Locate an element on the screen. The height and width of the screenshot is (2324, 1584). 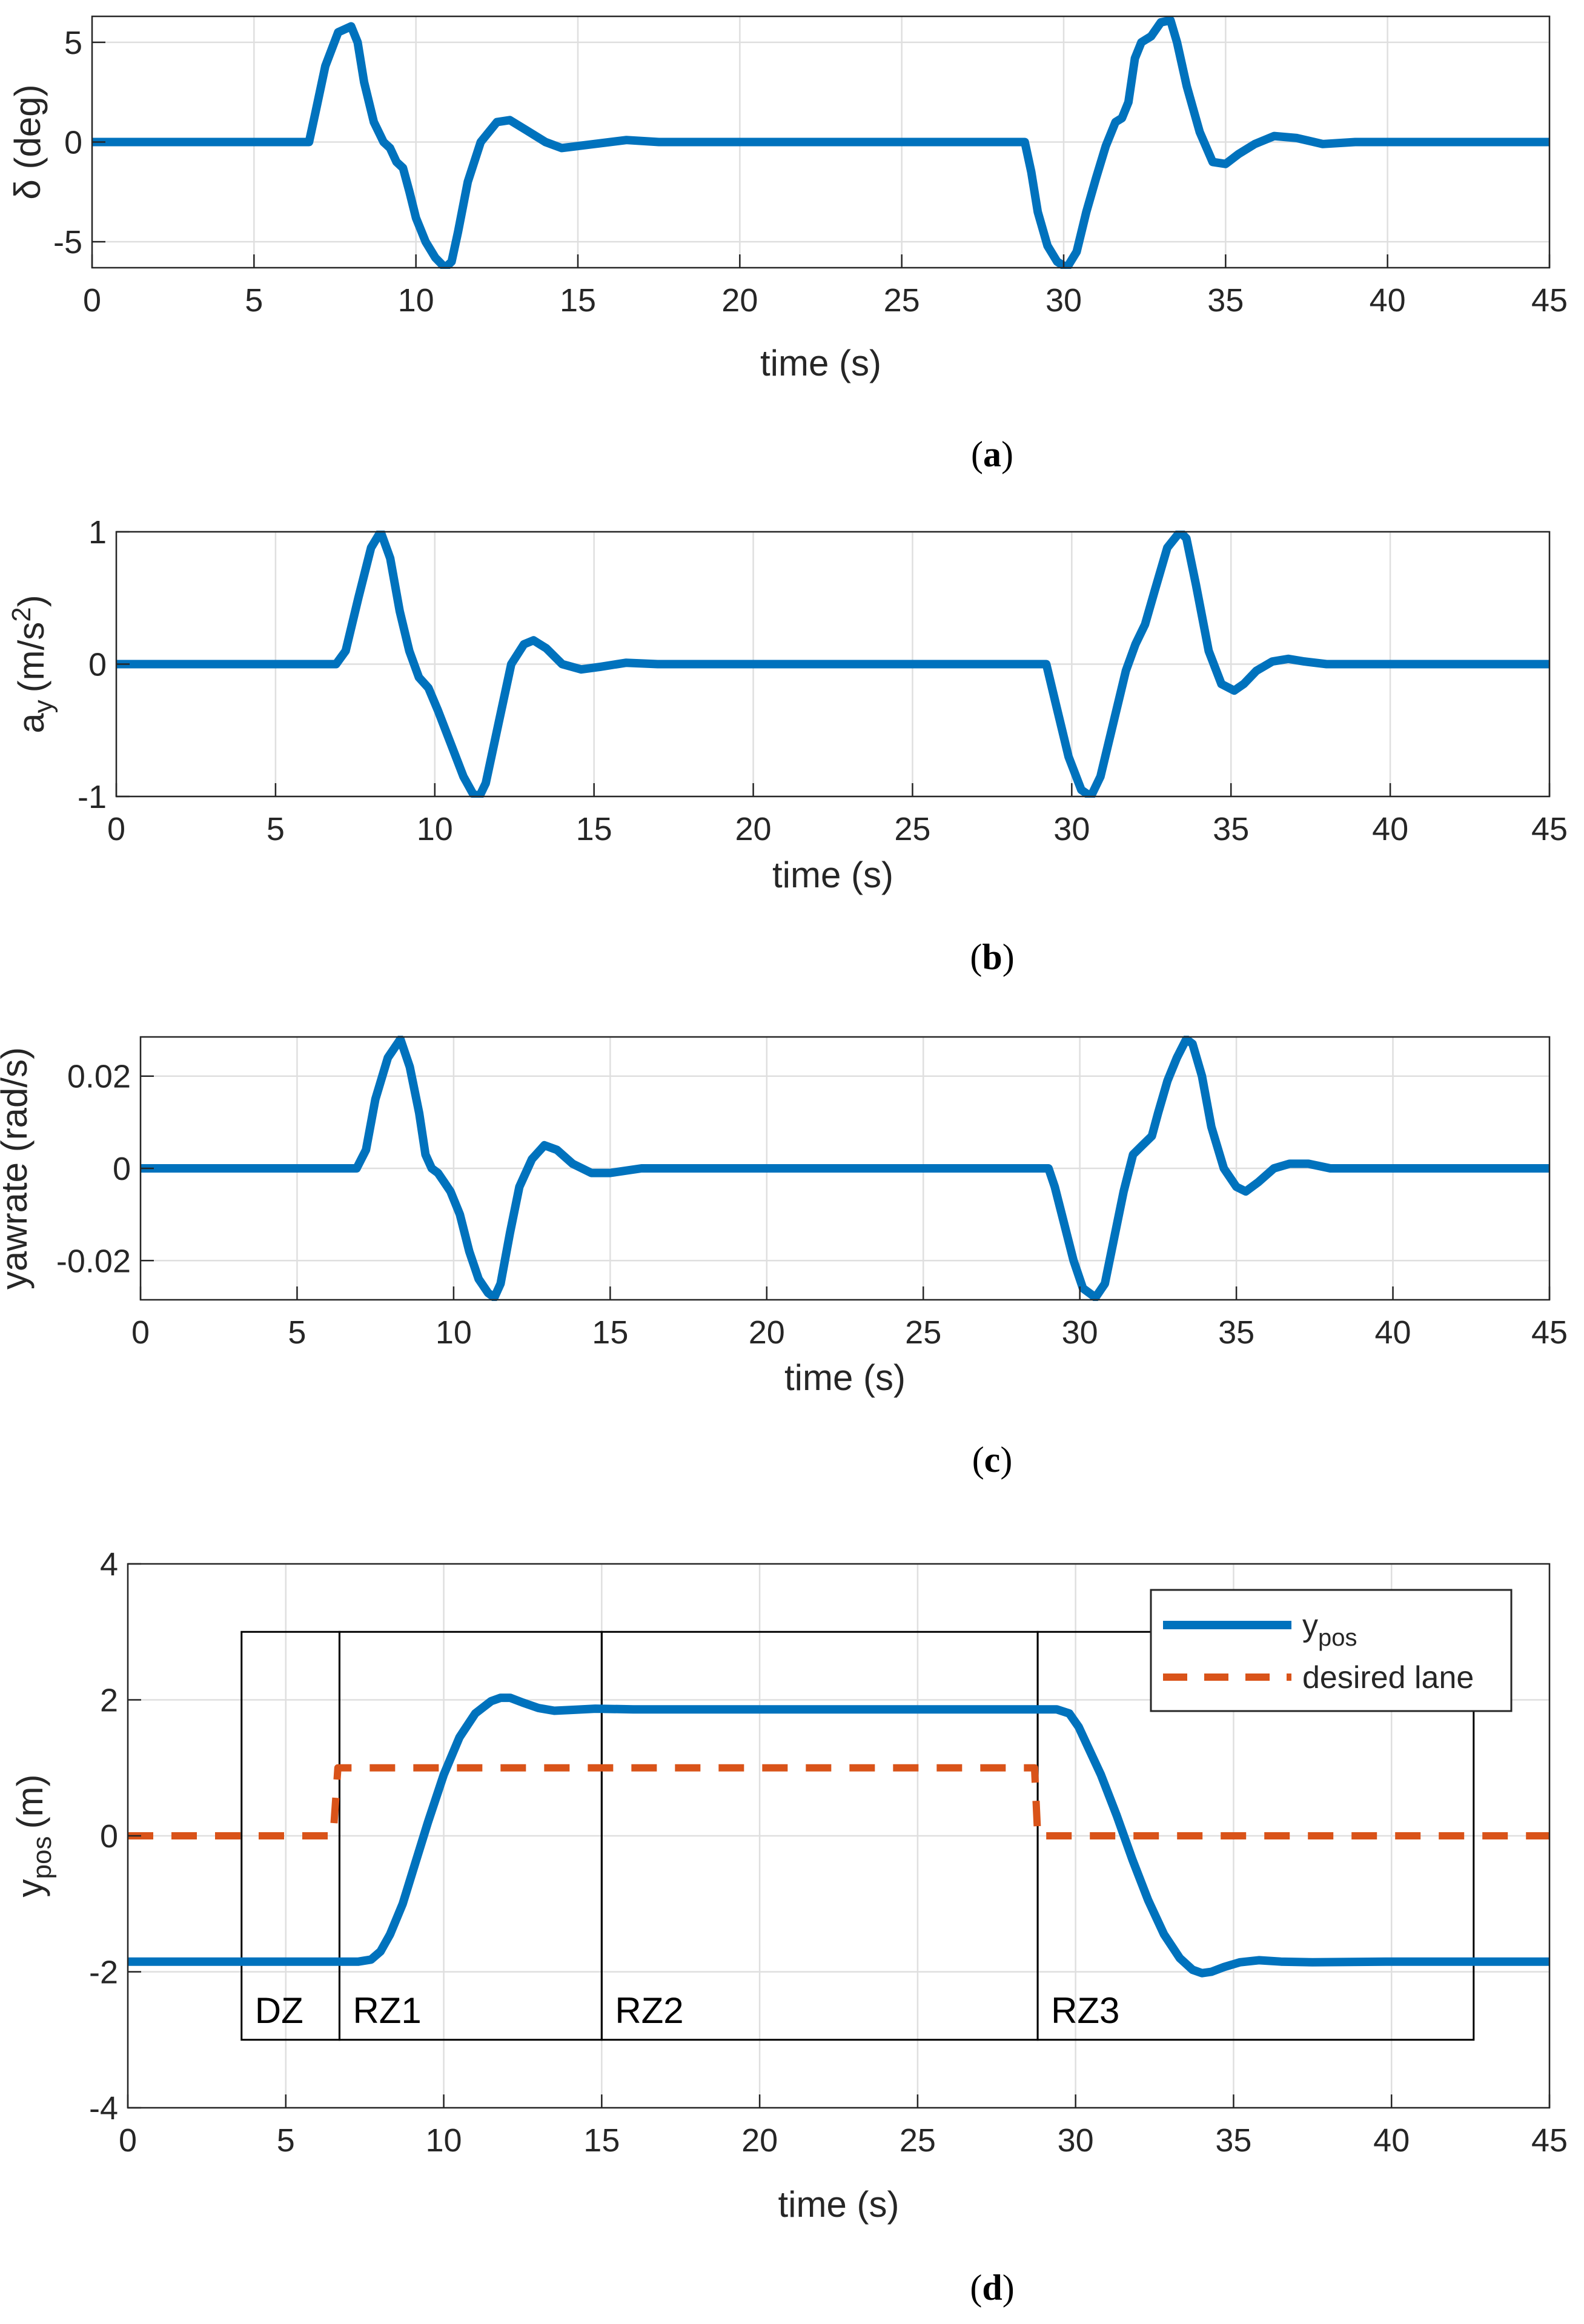
legend-label-0: ypos is located at coordinates (1329, 1629).